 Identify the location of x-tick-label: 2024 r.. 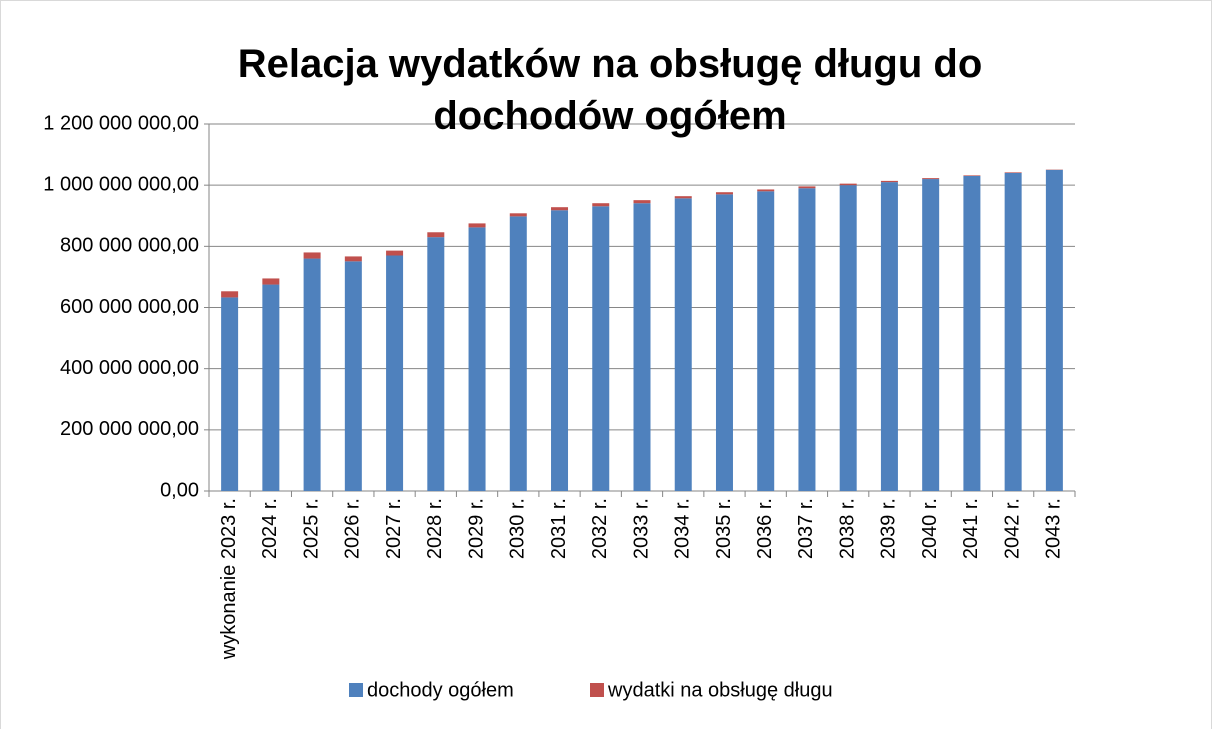
(270, 528).